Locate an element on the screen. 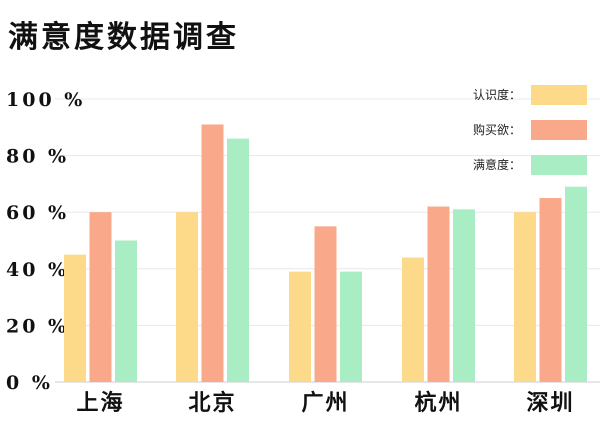 This screenshot has height=428, width=600. category-label: 广州 is located at coordinates (325, 403).